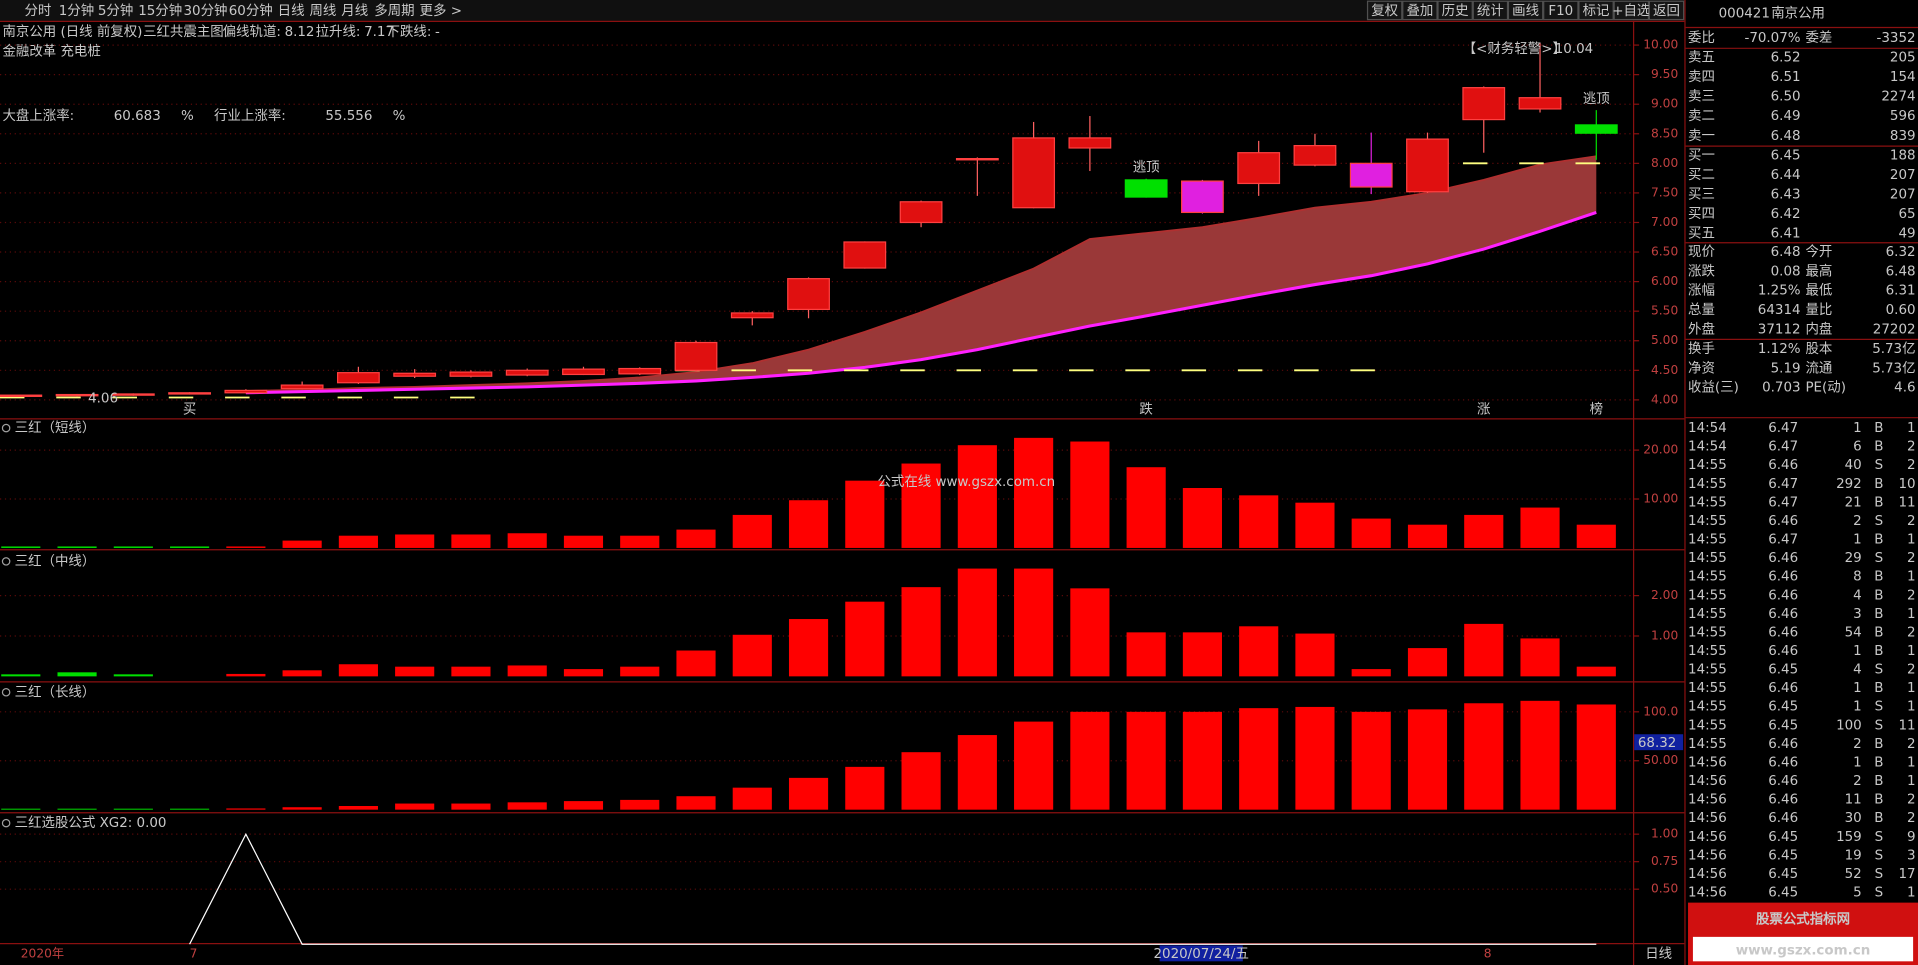  I want to click on period-tab: 周线, so click(322, 11).